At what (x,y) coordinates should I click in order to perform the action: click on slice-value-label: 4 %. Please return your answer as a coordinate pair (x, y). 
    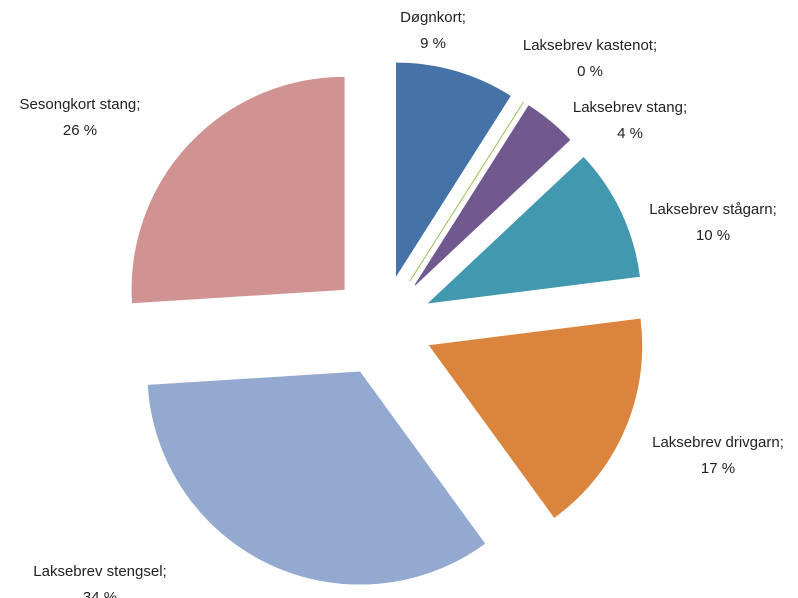
    Looking at the image, I should click on (630, 133).